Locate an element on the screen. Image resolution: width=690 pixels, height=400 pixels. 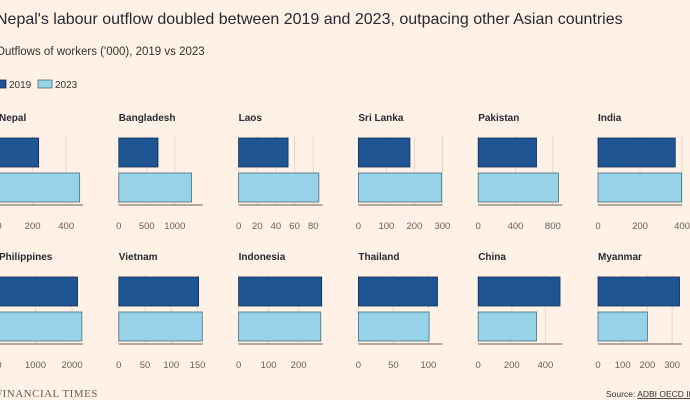
panel-title-india: India is located at coordinates (610, 118).